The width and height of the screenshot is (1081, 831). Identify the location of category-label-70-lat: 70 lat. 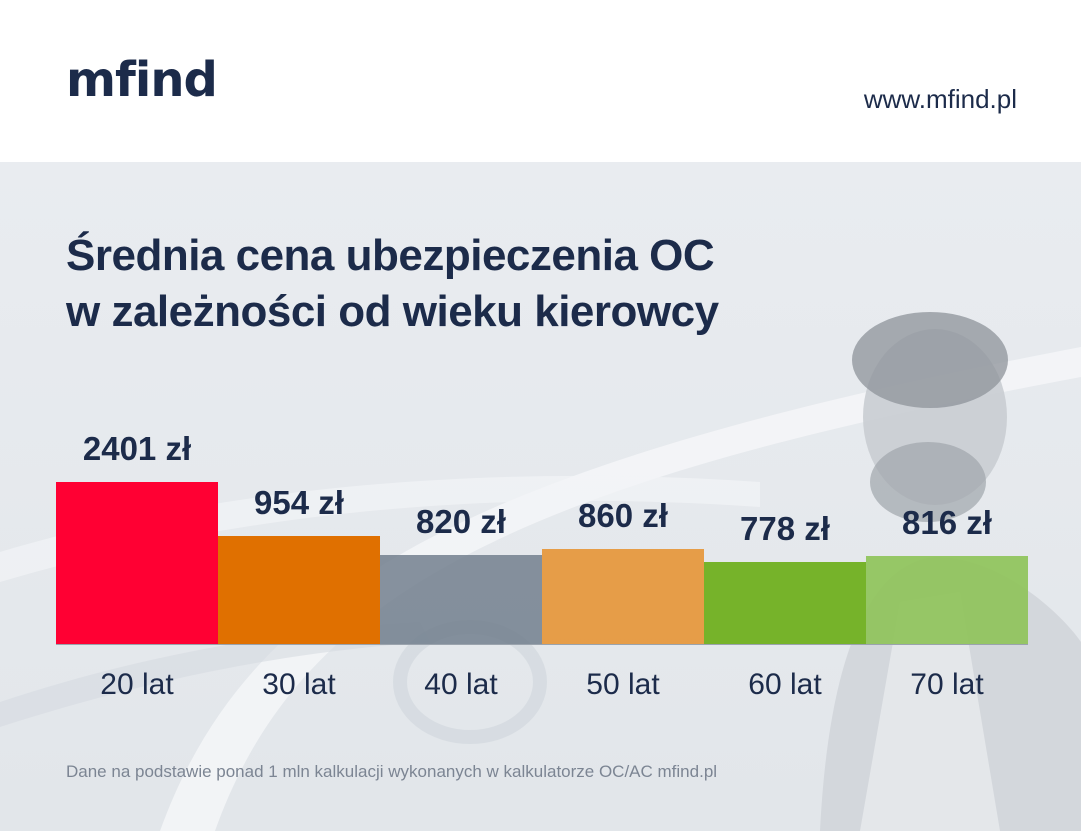
(947, 684).